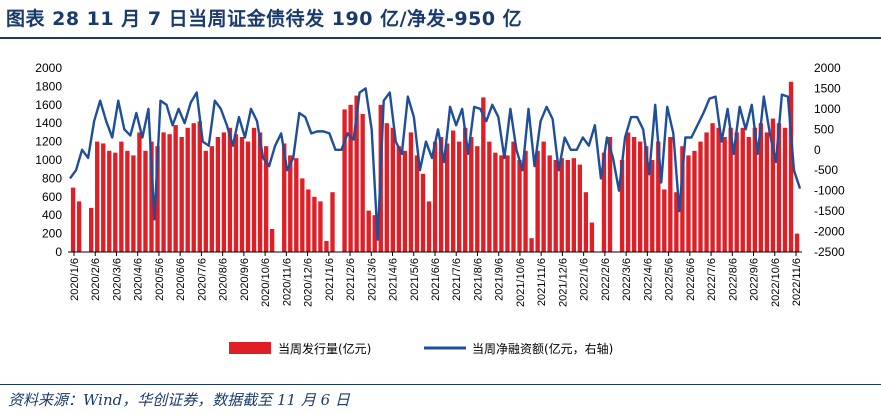 This screenshot has width=881, height=414. Describe the element at coordinates (457, 279) in the screenshot. I see `x-tick-label: 2021/7/6` at that location.